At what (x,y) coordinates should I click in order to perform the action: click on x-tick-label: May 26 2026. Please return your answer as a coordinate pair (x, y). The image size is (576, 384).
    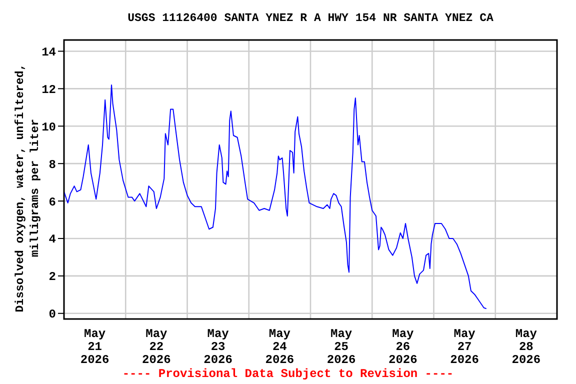
    Looking at the image, I should click on (403, 347).